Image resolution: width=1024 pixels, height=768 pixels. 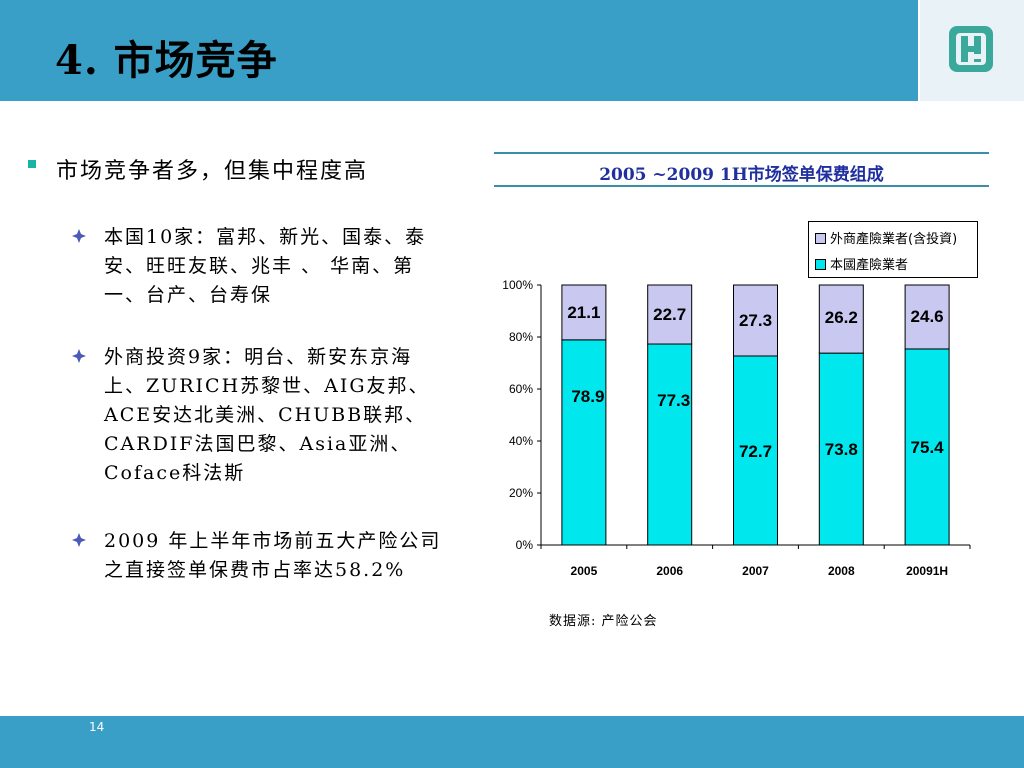 I want to click on y-tick-label: 0%, so click(x=525, y=545).